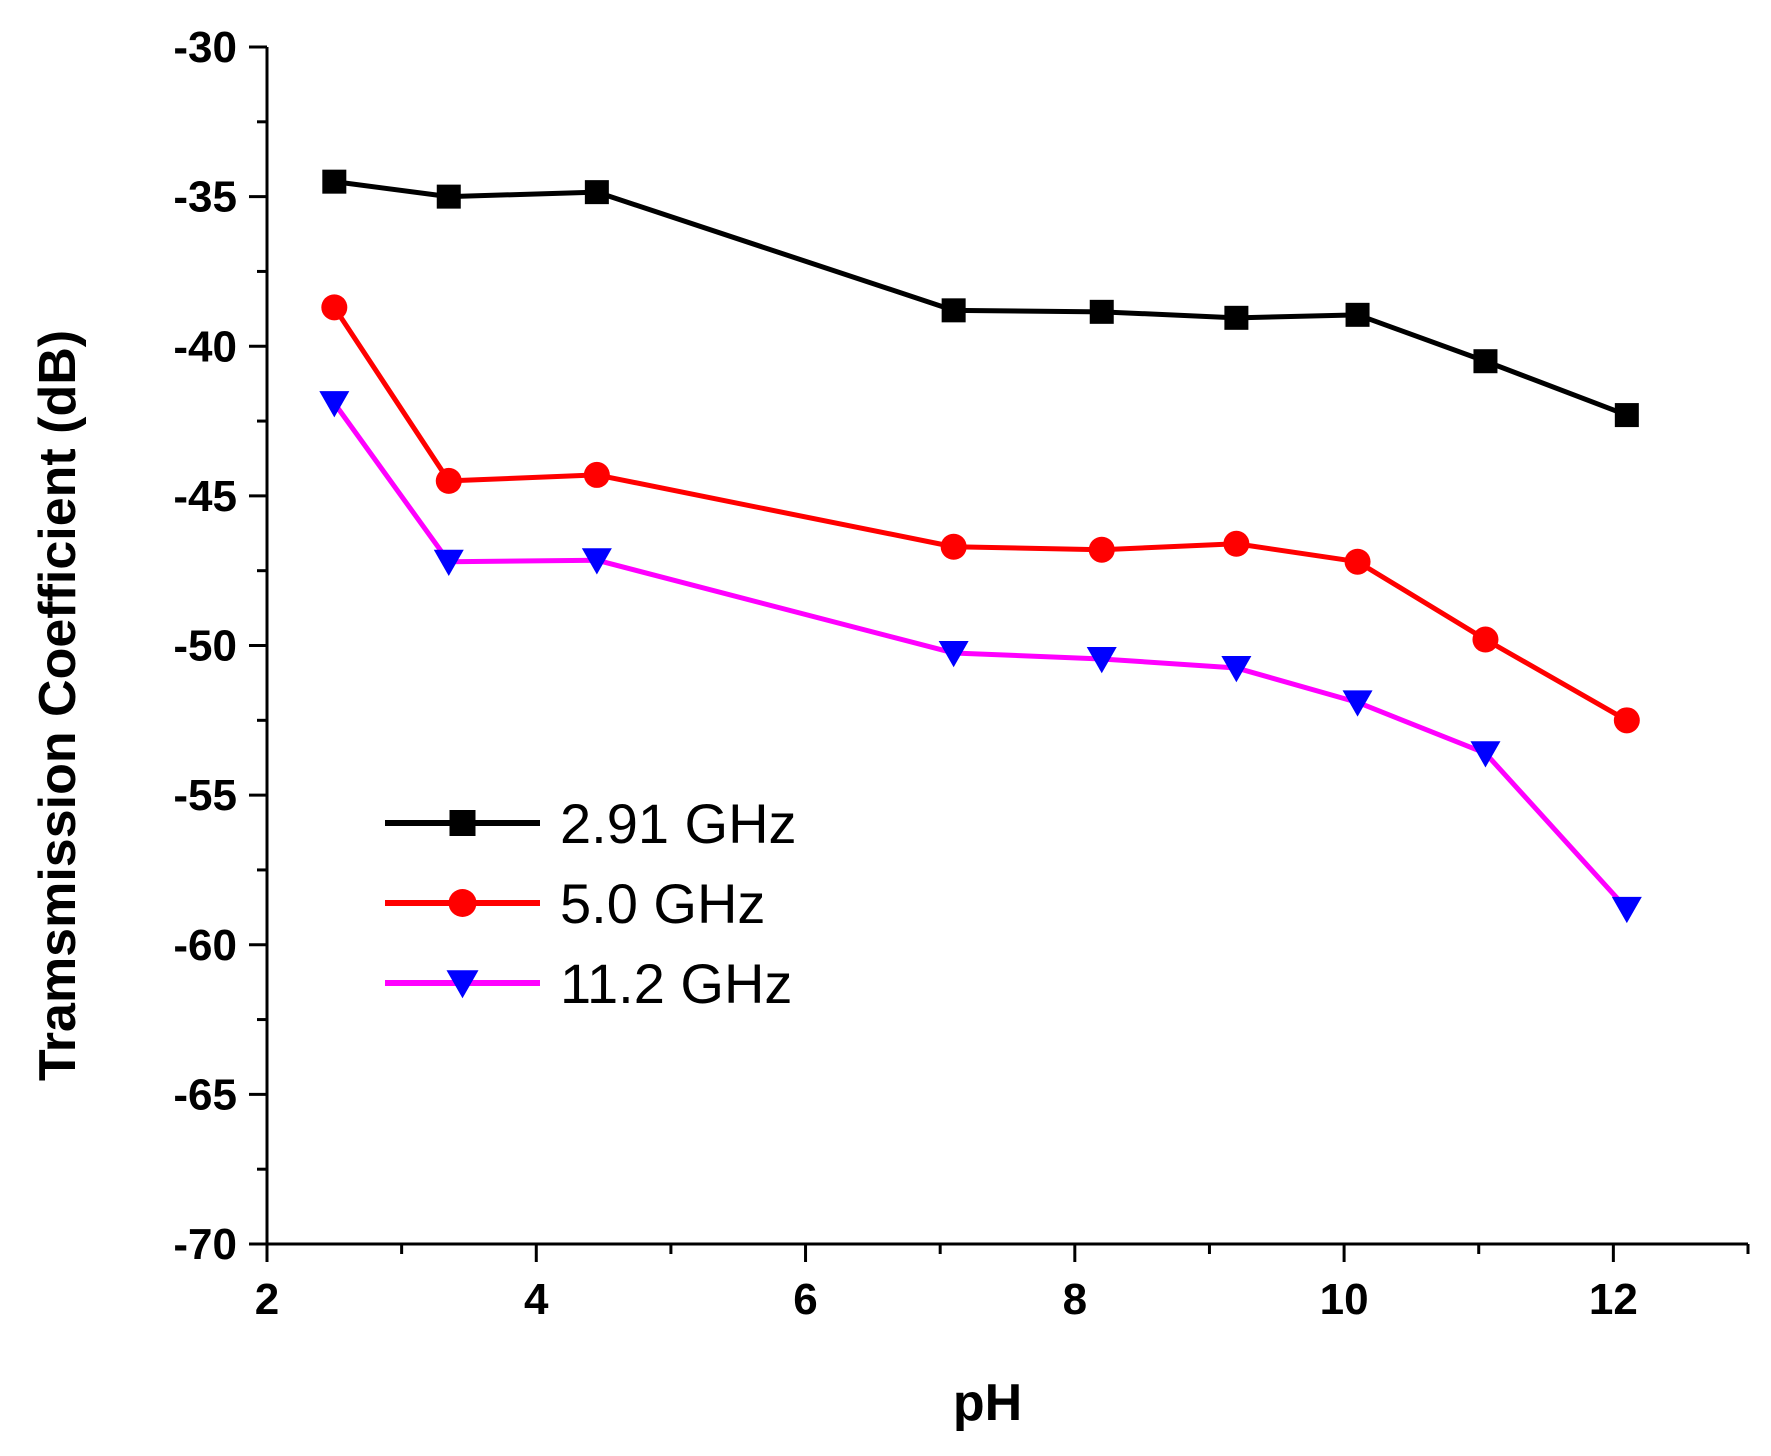 The width and height of the screenshot is (1771, 1456). I want to click on y-tick-label: -55, so click(205, 795).